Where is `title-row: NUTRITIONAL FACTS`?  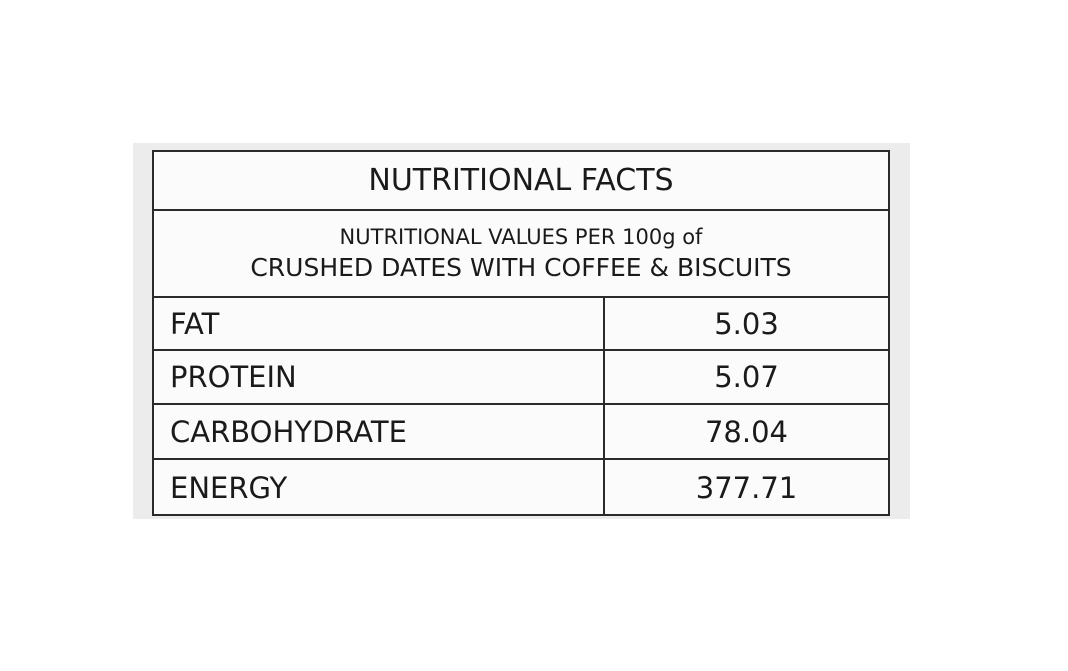
title-row: NUTRITIONAL FACTS is located at coordinates (521, 181).